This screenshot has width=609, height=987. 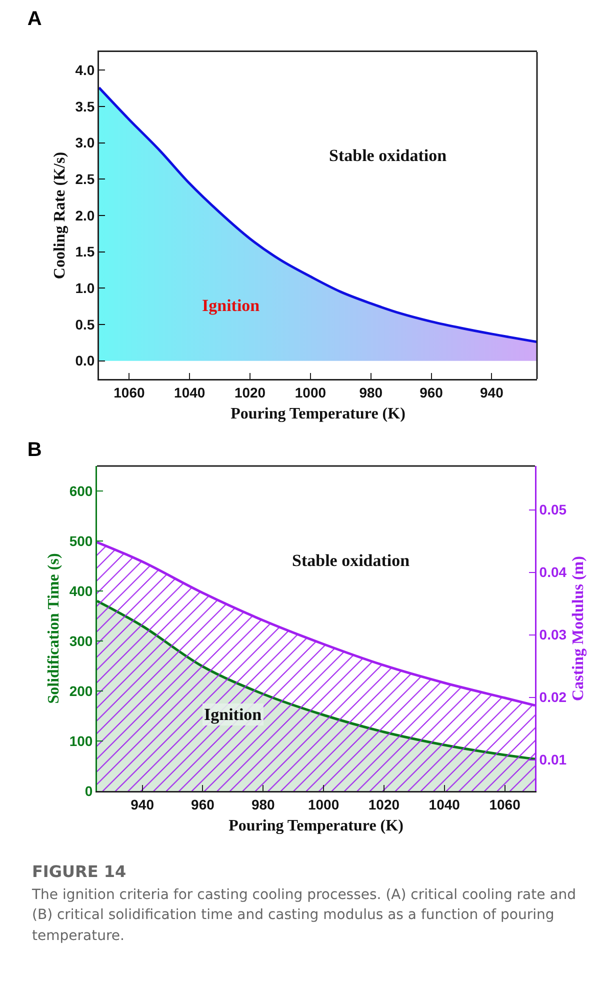 What do you see at coordinates (85, 179) in the screenshot?
I see `y-tick-label: 2.5` at bounding box center [85, 179].